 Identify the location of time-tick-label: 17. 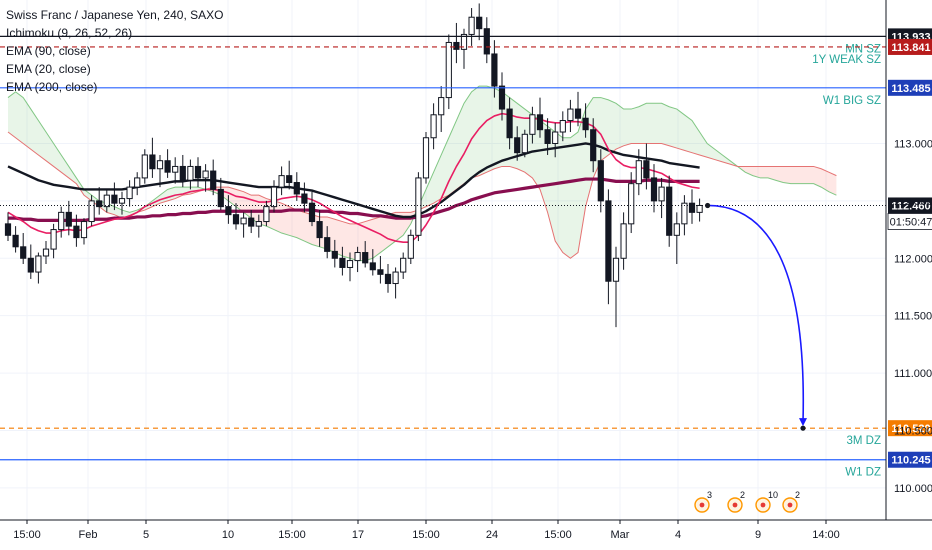
(358, 535).